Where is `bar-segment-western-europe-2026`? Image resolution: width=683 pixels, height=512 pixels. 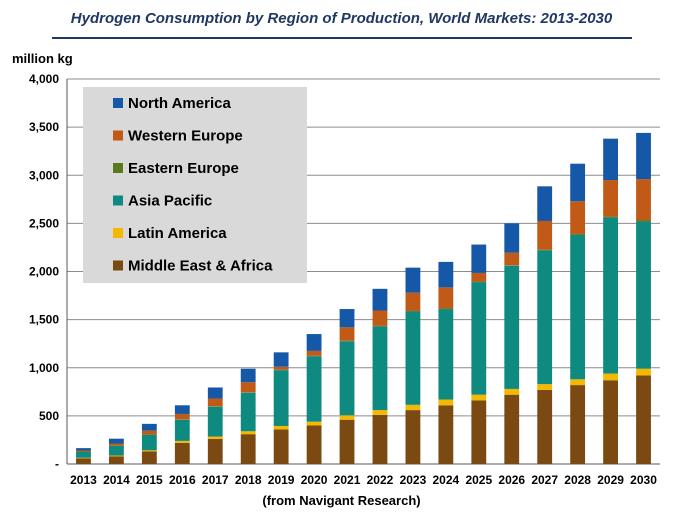 bar-segment-western-europe-2026 is located at coordinates (512, 259).